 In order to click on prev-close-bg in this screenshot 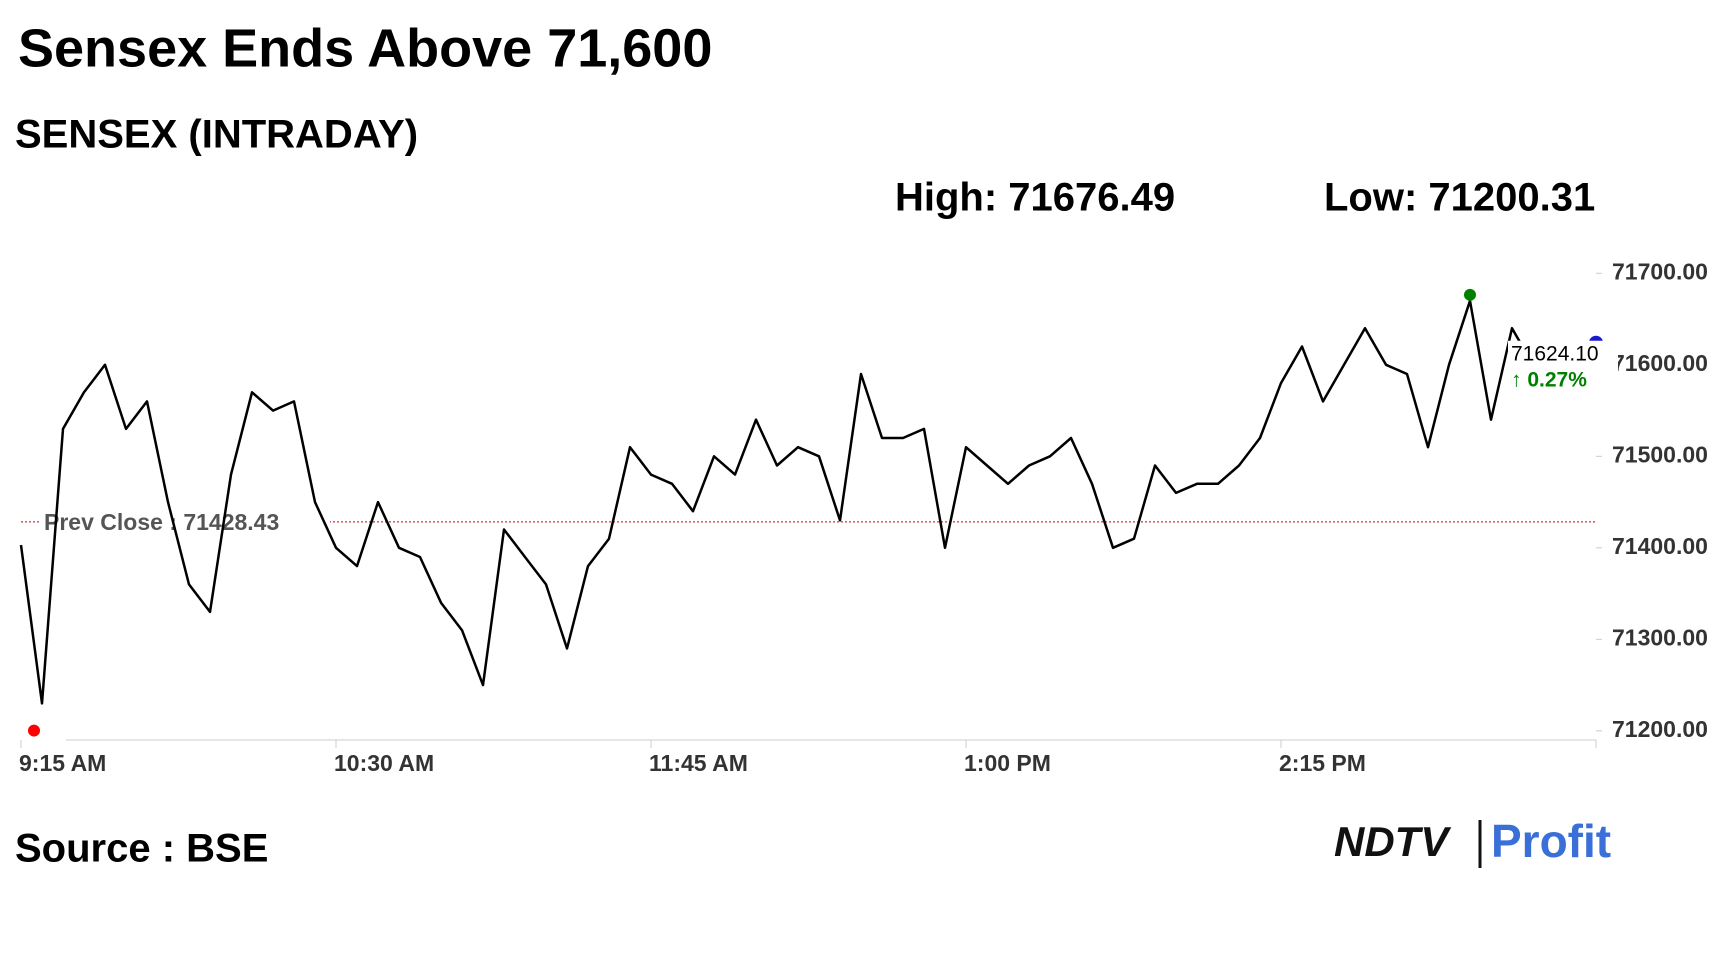, I will do `click(185, 519)`.